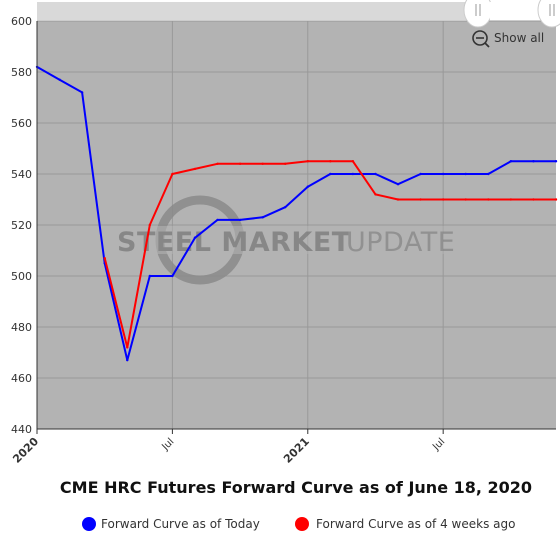  Describe the element at coordinates (400, 242) in the screenshot. I see `watermark-text-light: UPDATE` at that location.